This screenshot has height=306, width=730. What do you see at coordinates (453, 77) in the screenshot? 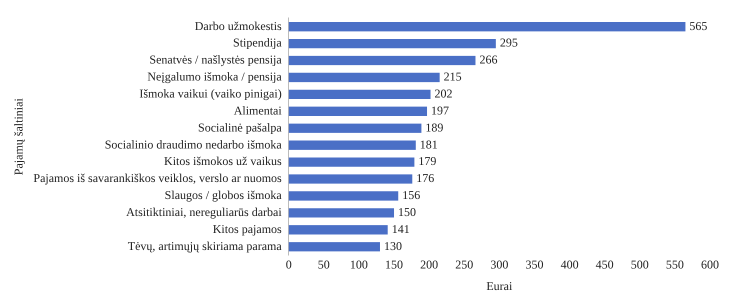
I see `data-label: 215` at bounding box center [453, 77].